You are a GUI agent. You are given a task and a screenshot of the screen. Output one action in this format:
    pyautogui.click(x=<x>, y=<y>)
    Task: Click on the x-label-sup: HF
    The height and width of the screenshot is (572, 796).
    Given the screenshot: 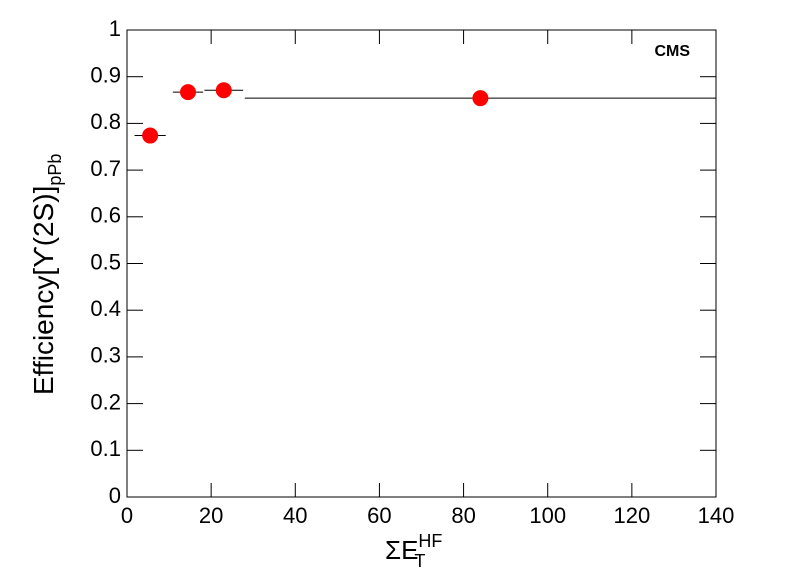 What is the action you would take?
    pyautogui.click(x=430, y=541)
    